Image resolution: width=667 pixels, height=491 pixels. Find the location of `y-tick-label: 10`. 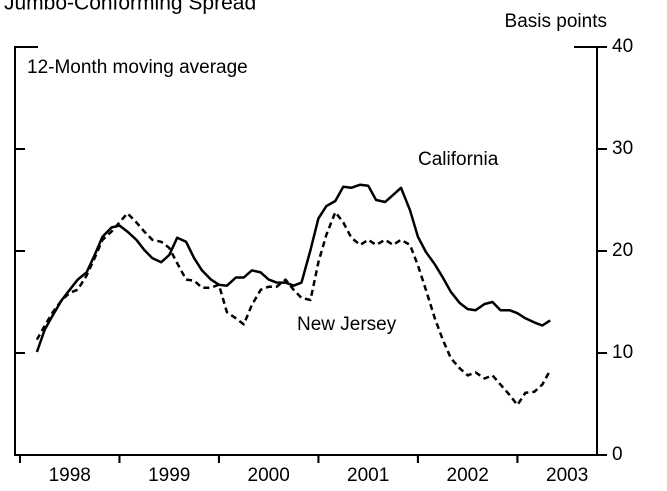

y-tick-label: 10 is located at coordinates (622, 352).